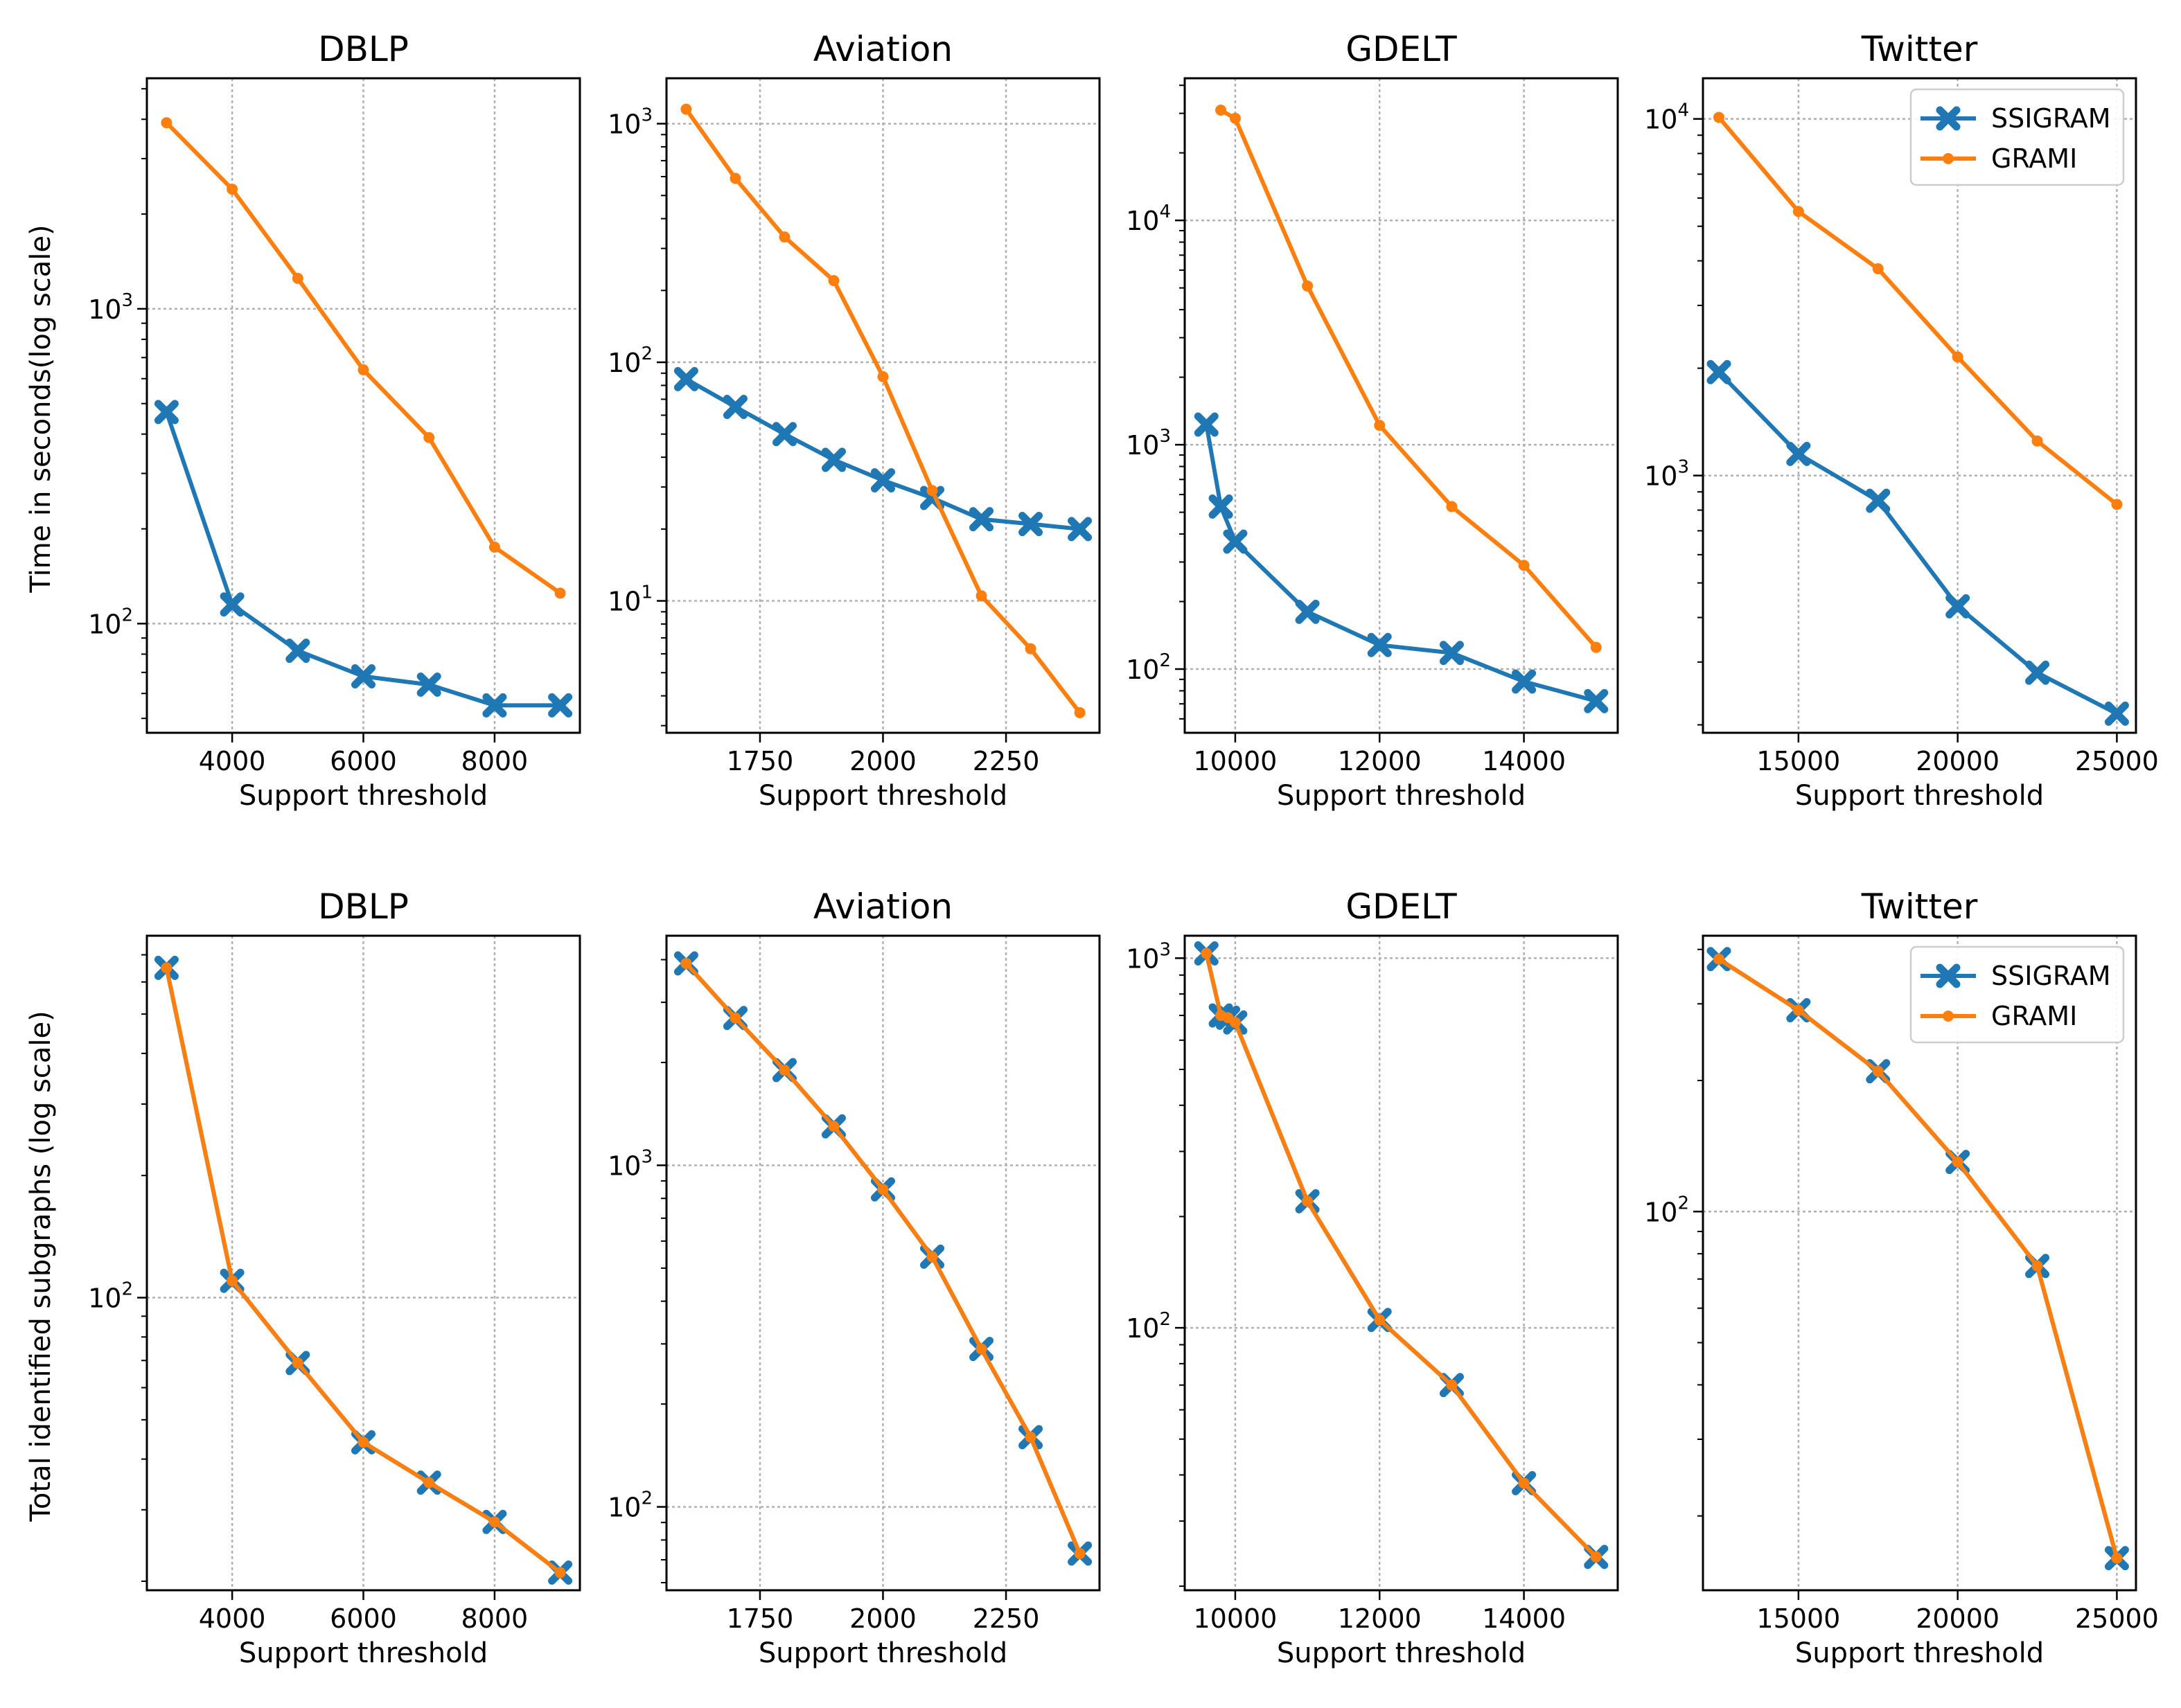 Image resolution: width=2181 pixels, height=1708 pixels. I want to click on x-tick-label: 2000, so click(883, 761).